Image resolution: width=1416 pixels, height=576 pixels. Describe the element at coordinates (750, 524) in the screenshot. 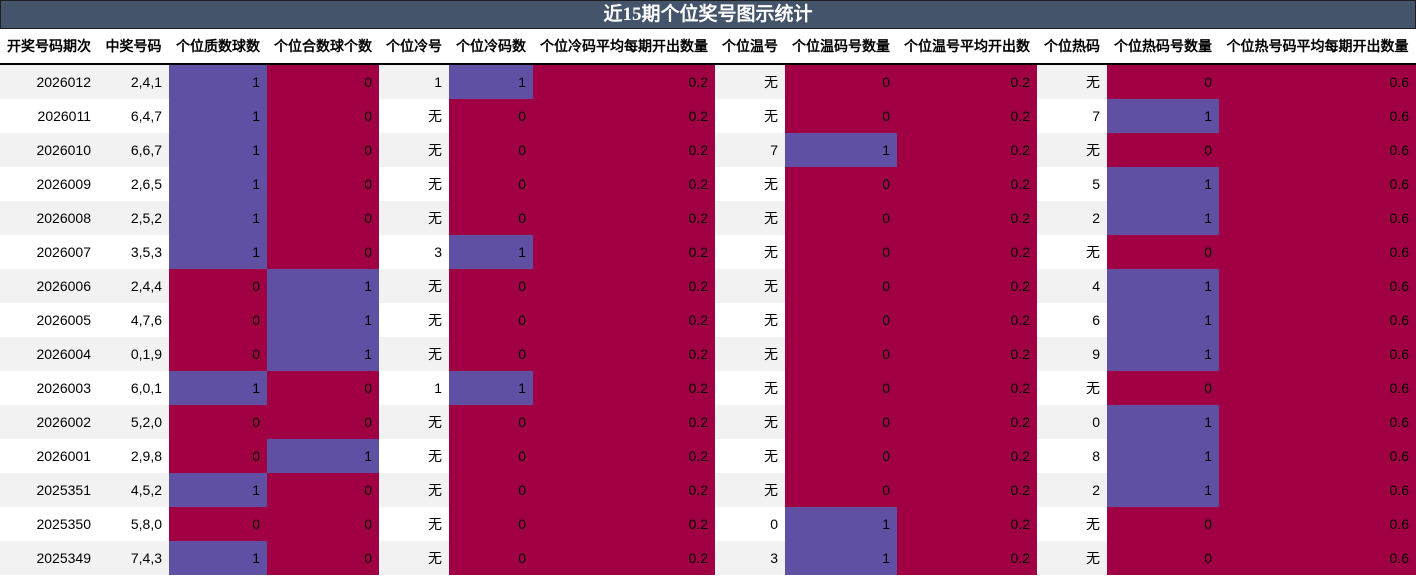

I see `cell-warm-number: 0` at that location.